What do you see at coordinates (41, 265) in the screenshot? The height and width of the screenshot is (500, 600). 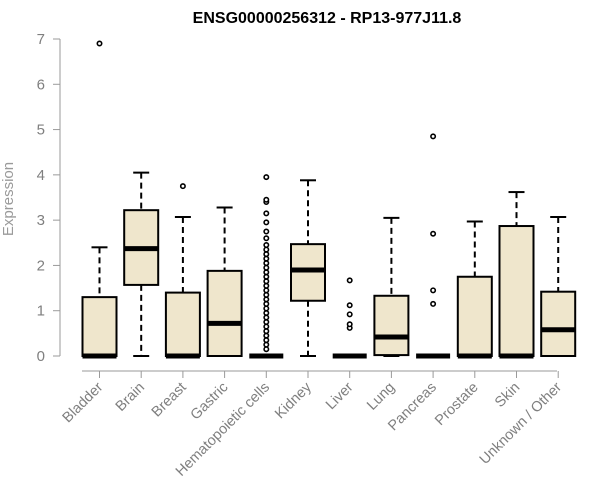 I see `y-tick-label: 2` at bounding box center [41, 265].